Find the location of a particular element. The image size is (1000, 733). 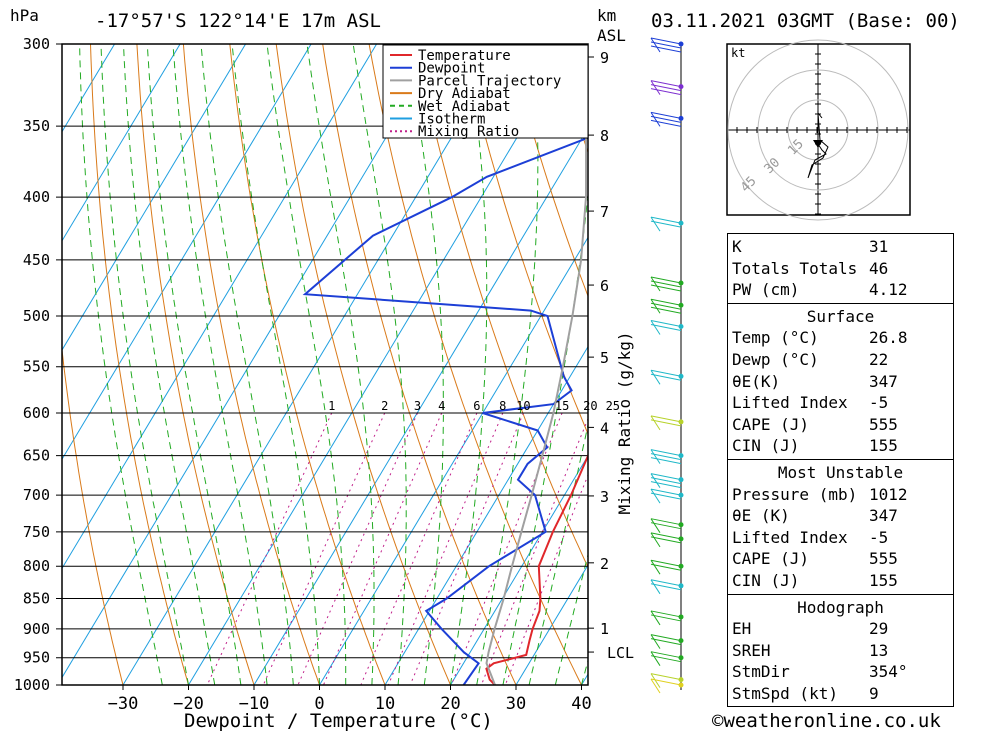

km-tick-label: 3 is located at coordinates (604, 497).